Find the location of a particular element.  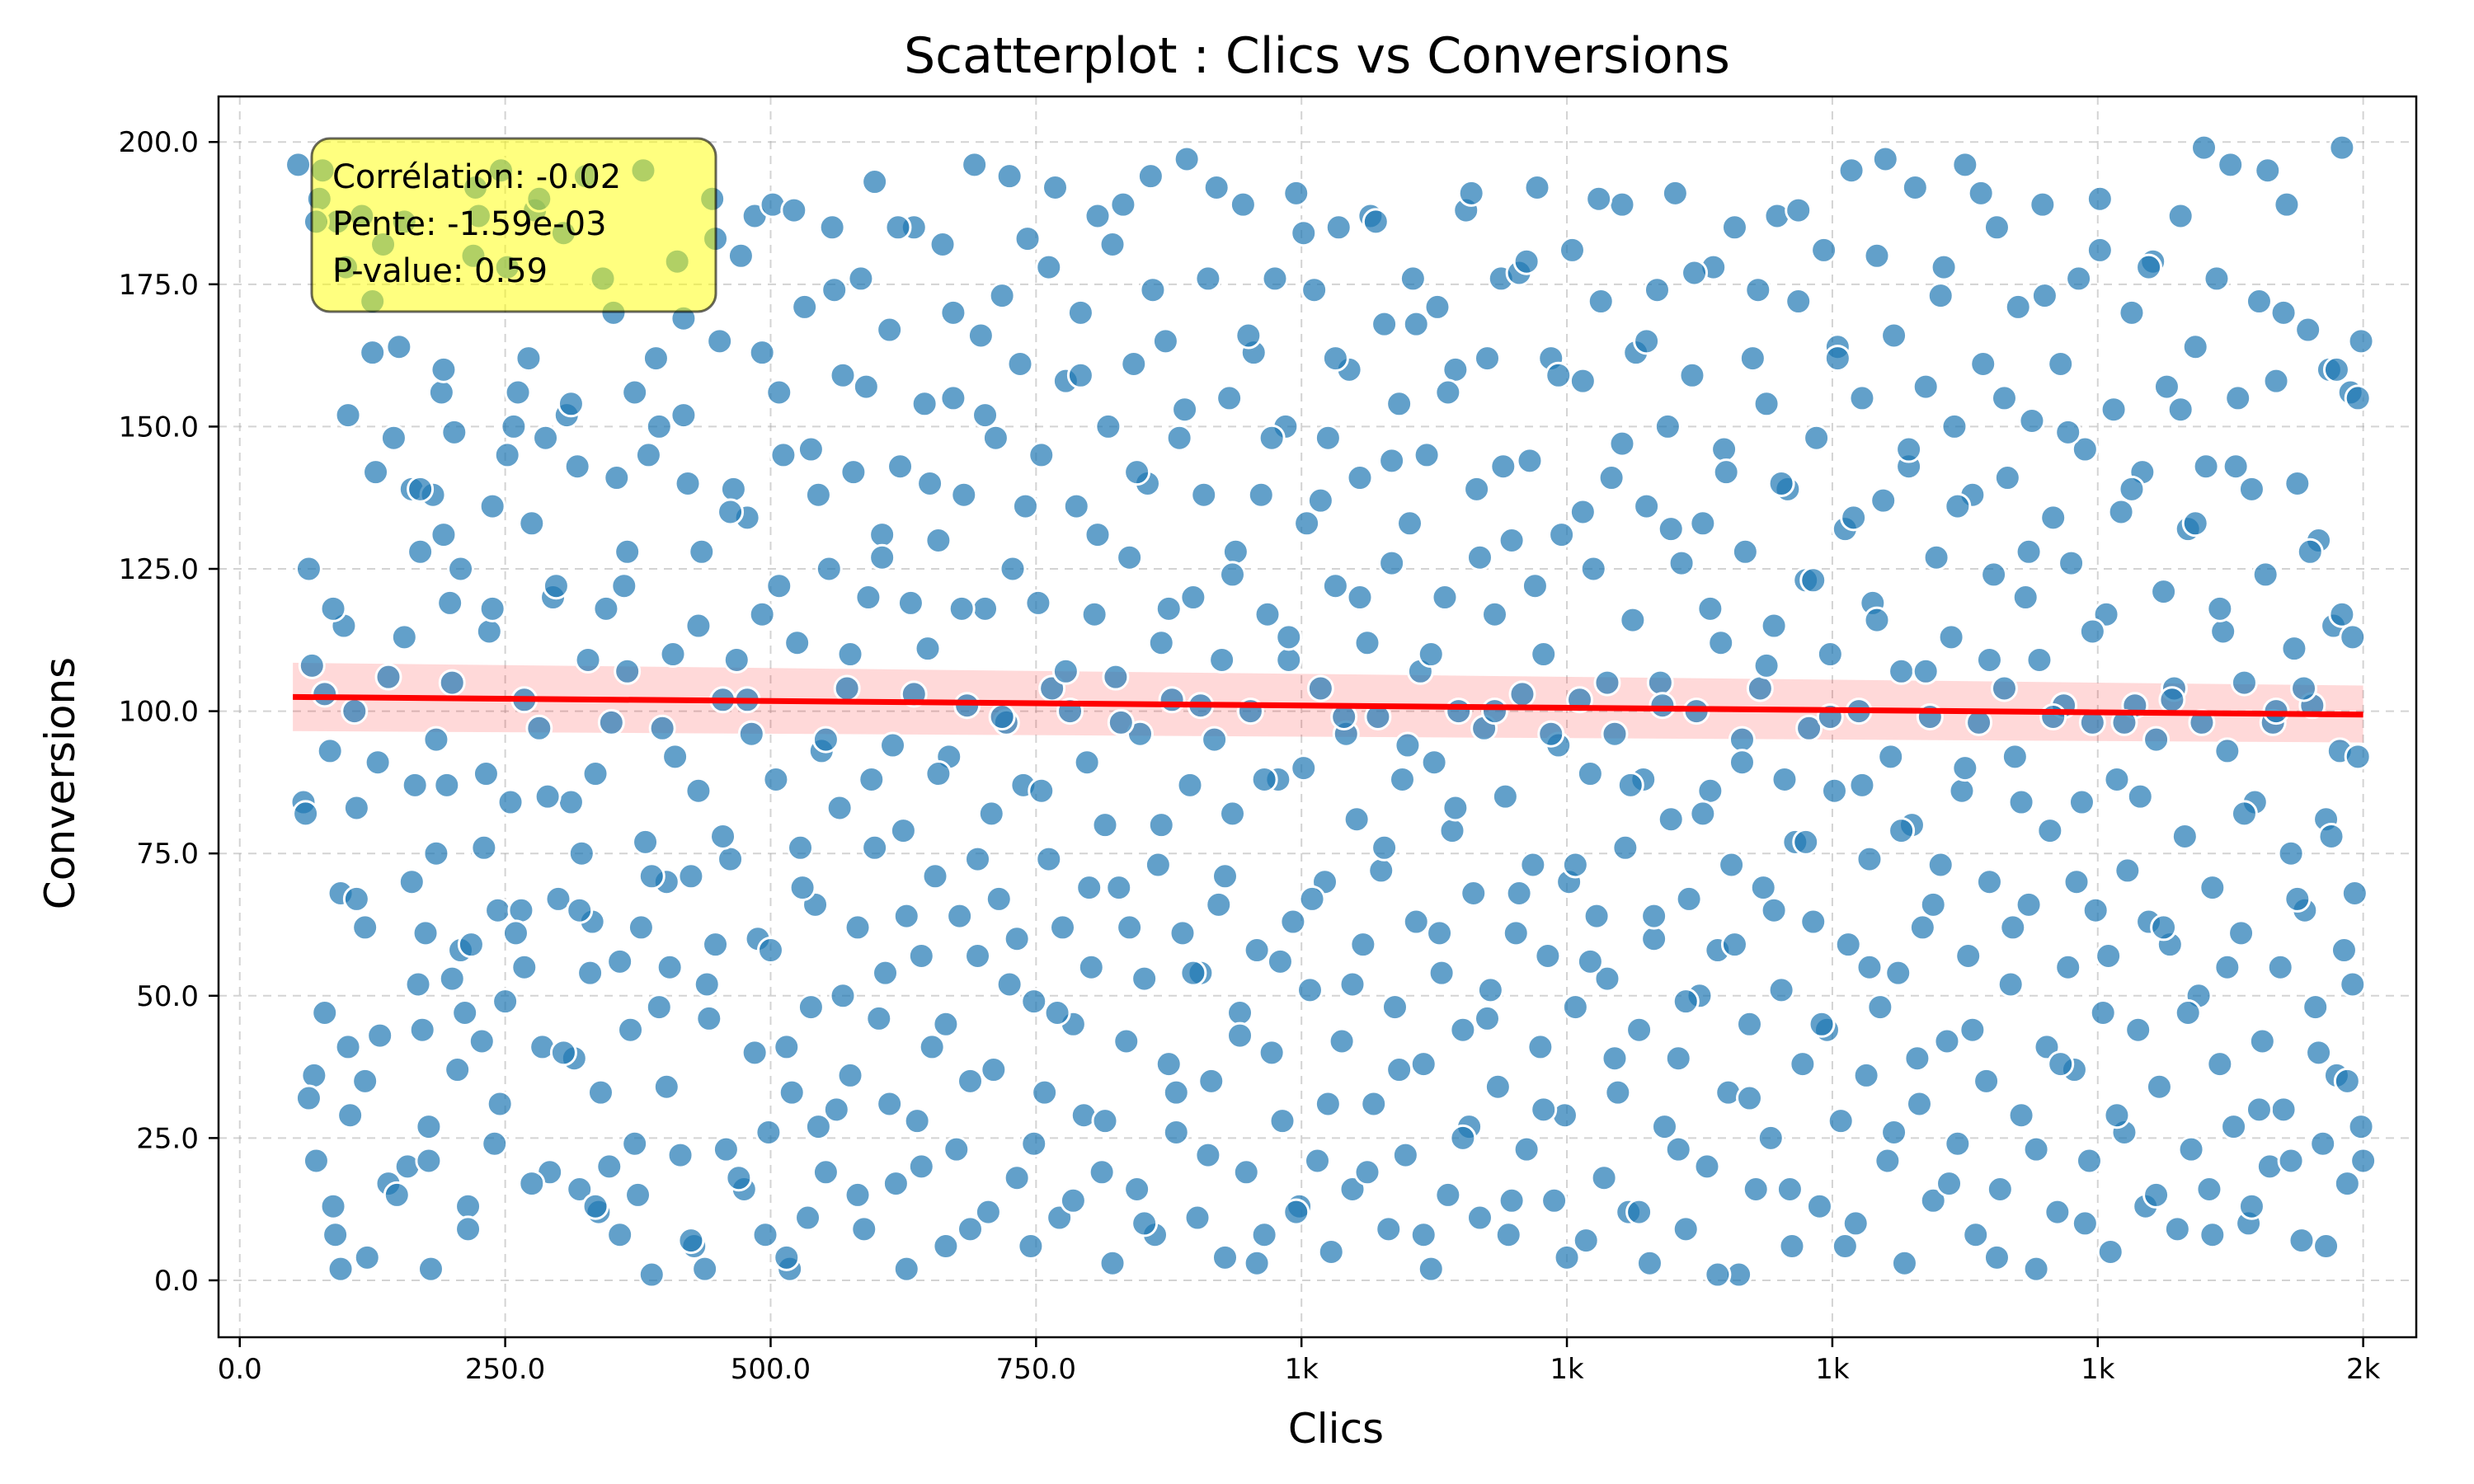

y-tick-label: 125.0 is located at coordinates (159, 569).